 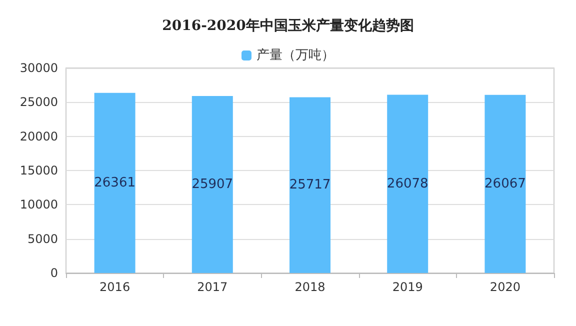 What do you see at coordinates (42, 239) in the screenshot?
I see `y-tick-label: 5000` at bounding box center [42, 239].